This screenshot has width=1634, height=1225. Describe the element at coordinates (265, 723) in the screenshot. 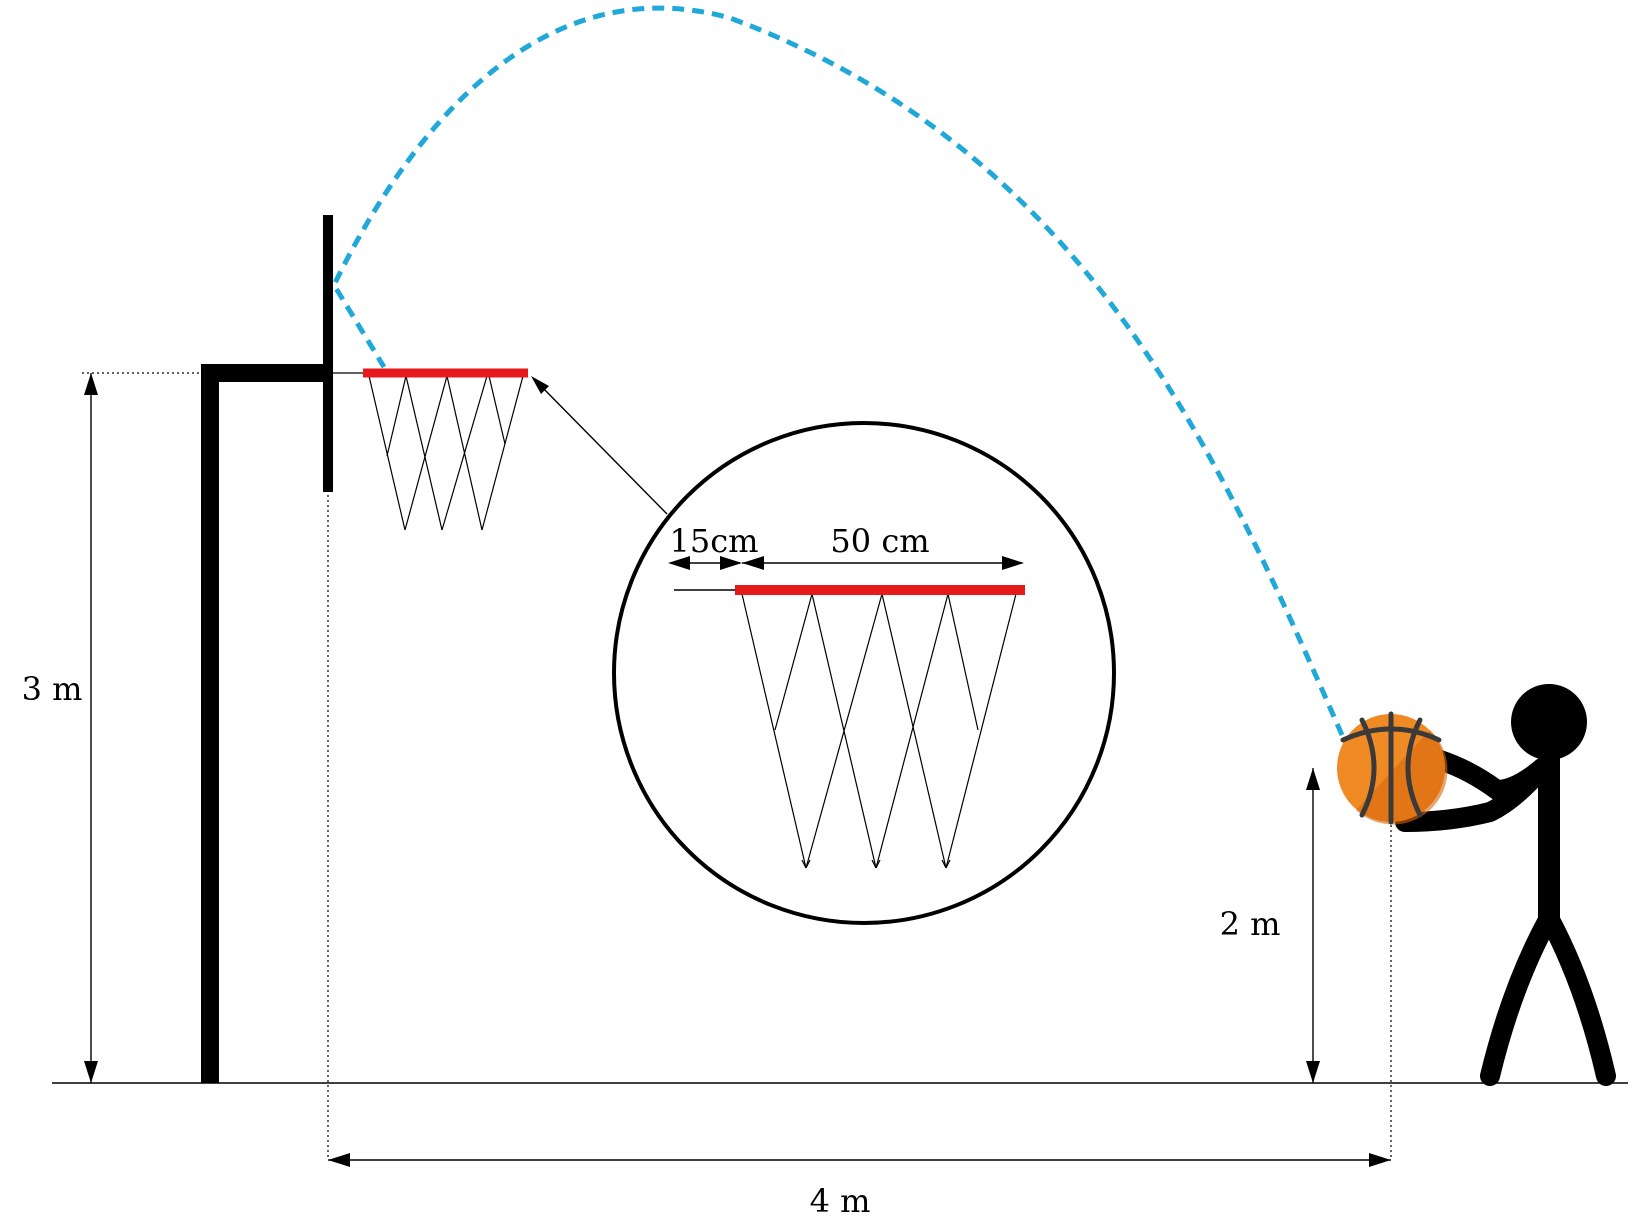

I see `hoop-stand` at that location.